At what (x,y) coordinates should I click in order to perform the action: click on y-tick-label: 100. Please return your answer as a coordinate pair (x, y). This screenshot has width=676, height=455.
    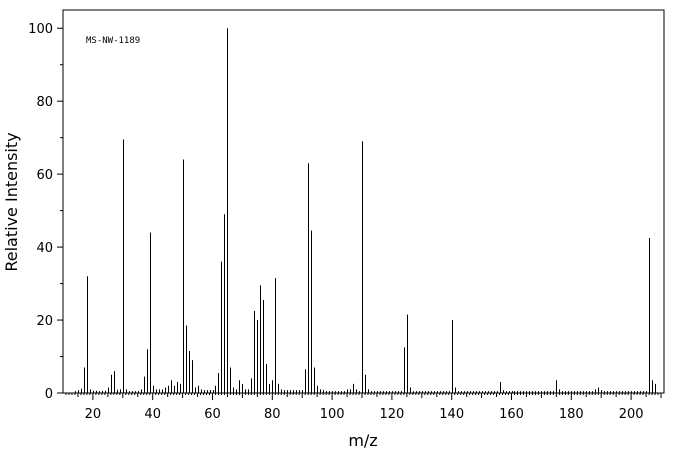
    Looking at the image, I should click on (40, 29).